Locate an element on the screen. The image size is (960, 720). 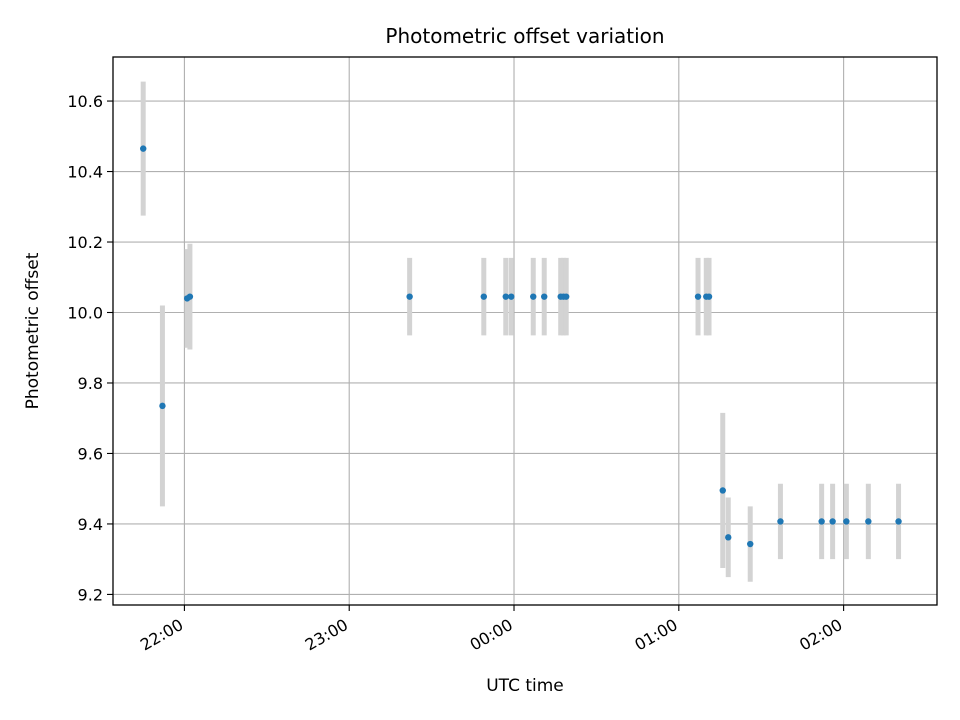
chart-title: Photometric offset variation is located at coordinates (524, 36).